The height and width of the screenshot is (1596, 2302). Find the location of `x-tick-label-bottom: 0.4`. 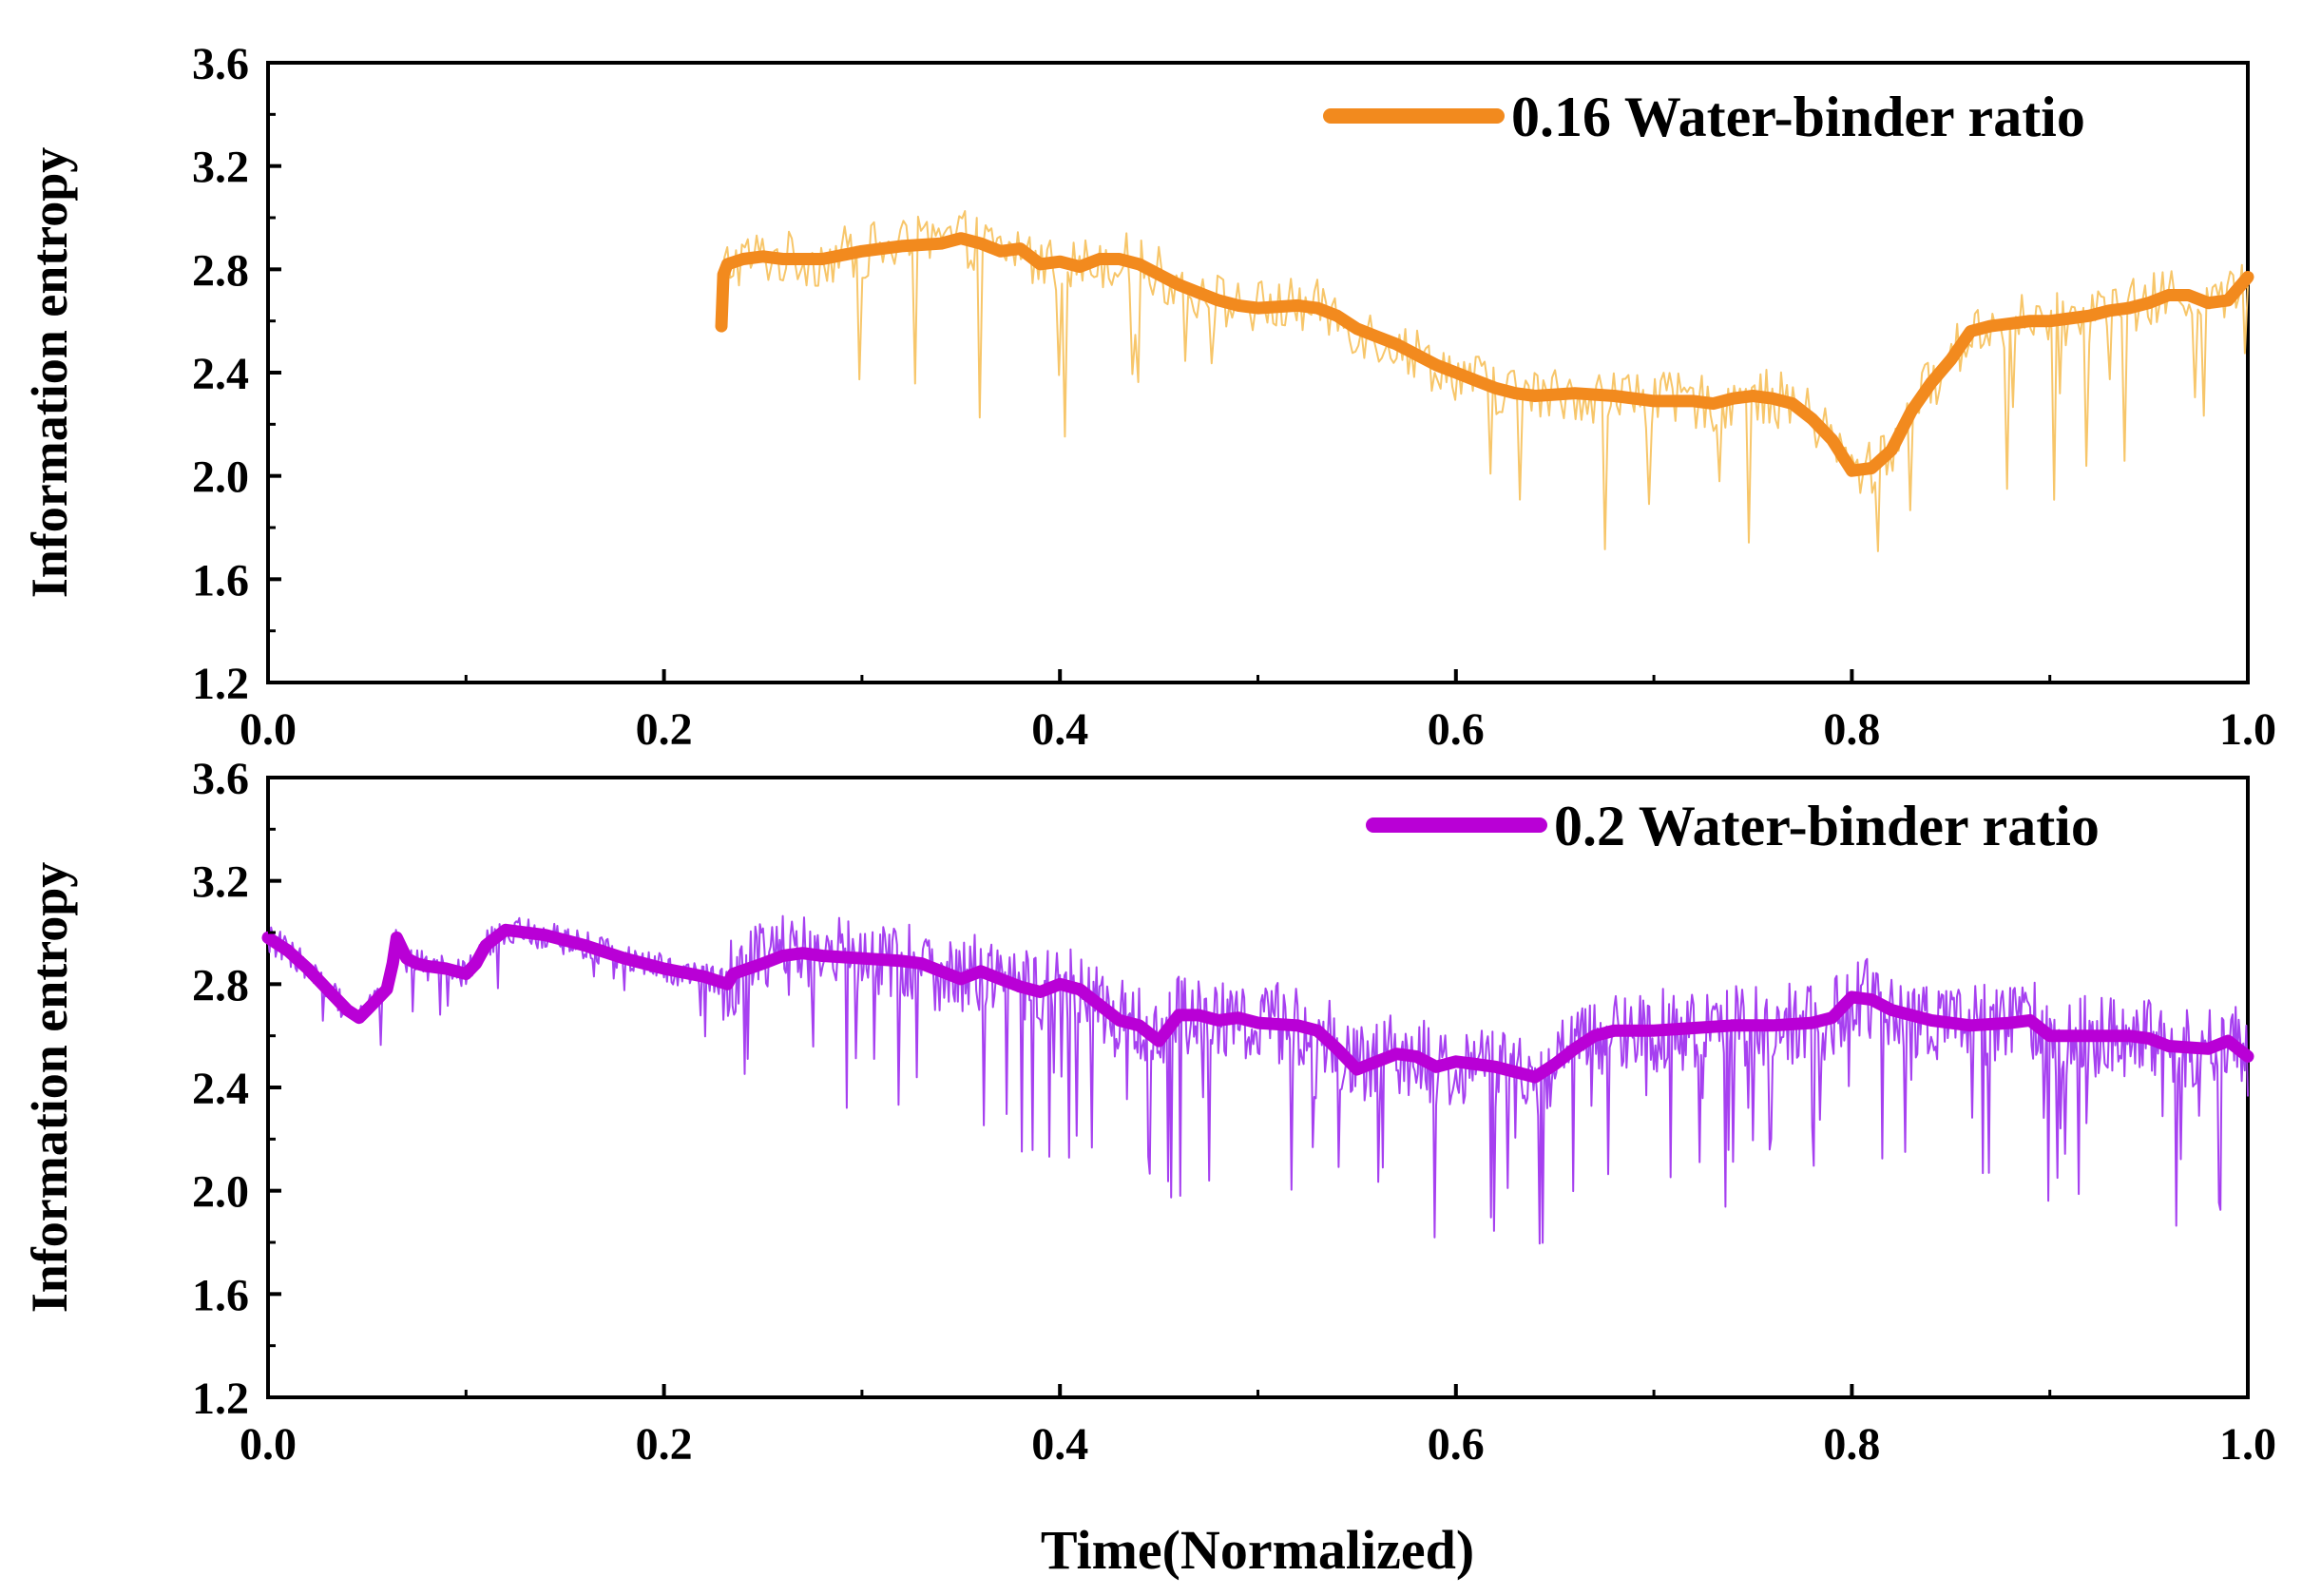

x-tick-label-bottom: 0.4 is located at coordinates (1060, 1444).